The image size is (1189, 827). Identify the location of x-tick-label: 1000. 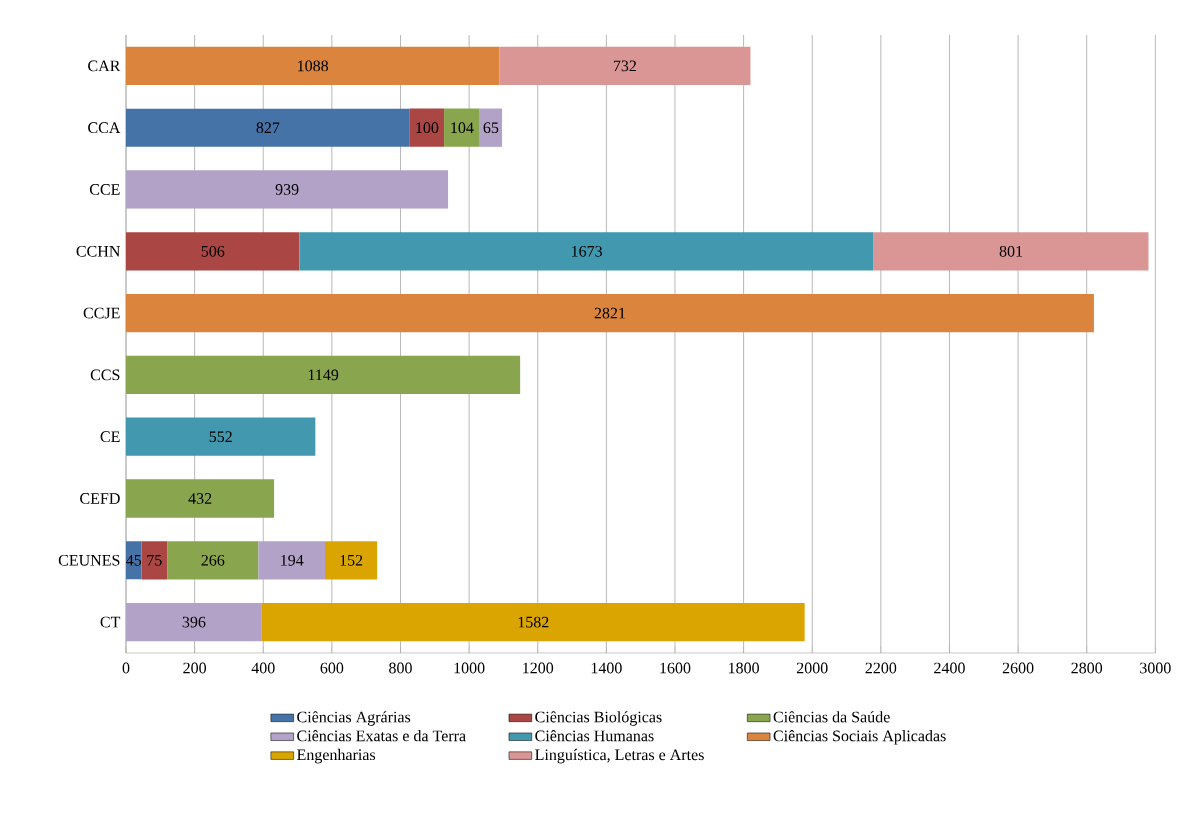
(469, 668).